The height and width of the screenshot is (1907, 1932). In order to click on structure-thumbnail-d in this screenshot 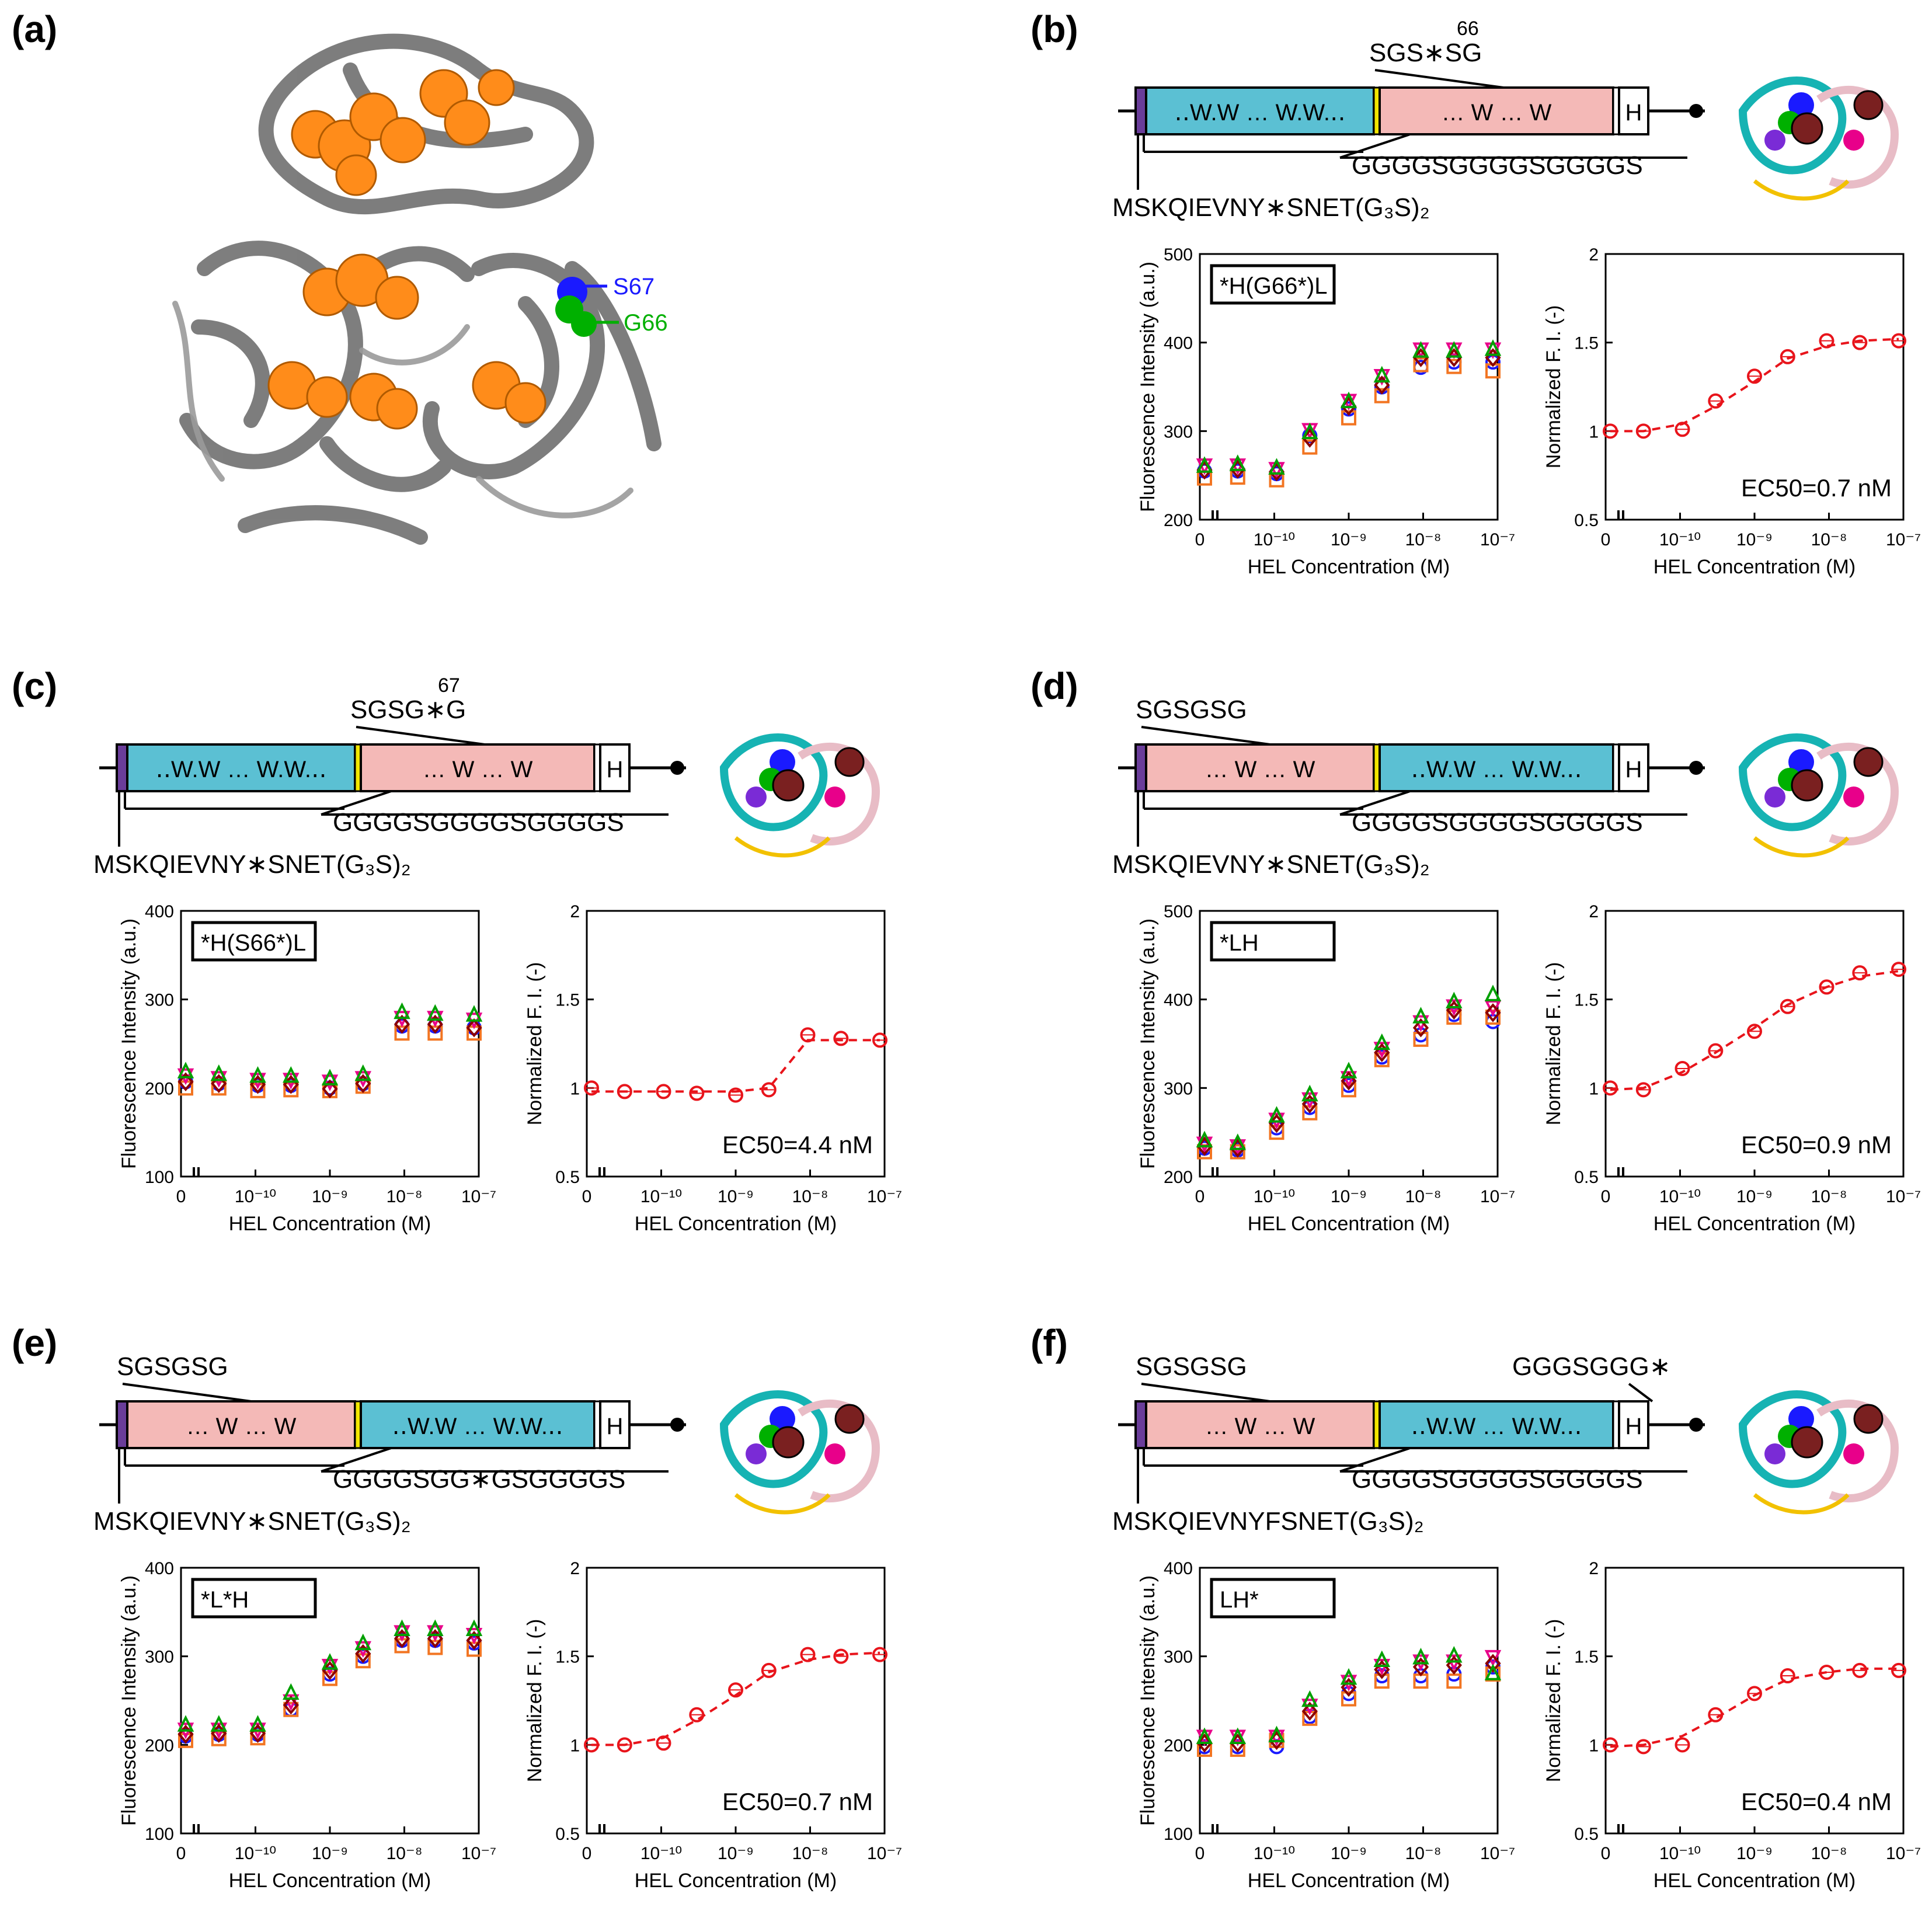, I will do `click(1818, 795)`.